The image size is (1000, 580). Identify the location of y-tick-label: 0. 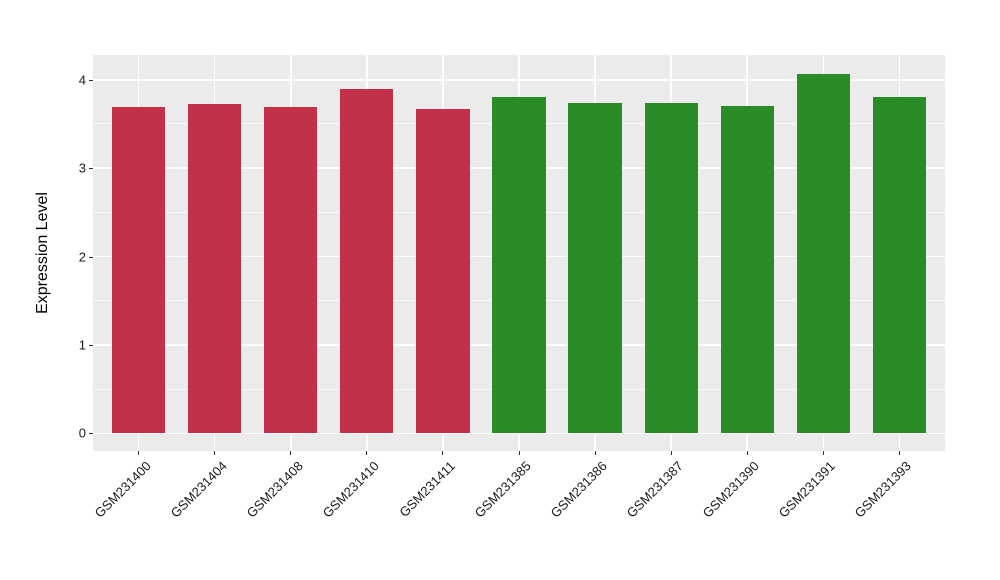
(82, 433).